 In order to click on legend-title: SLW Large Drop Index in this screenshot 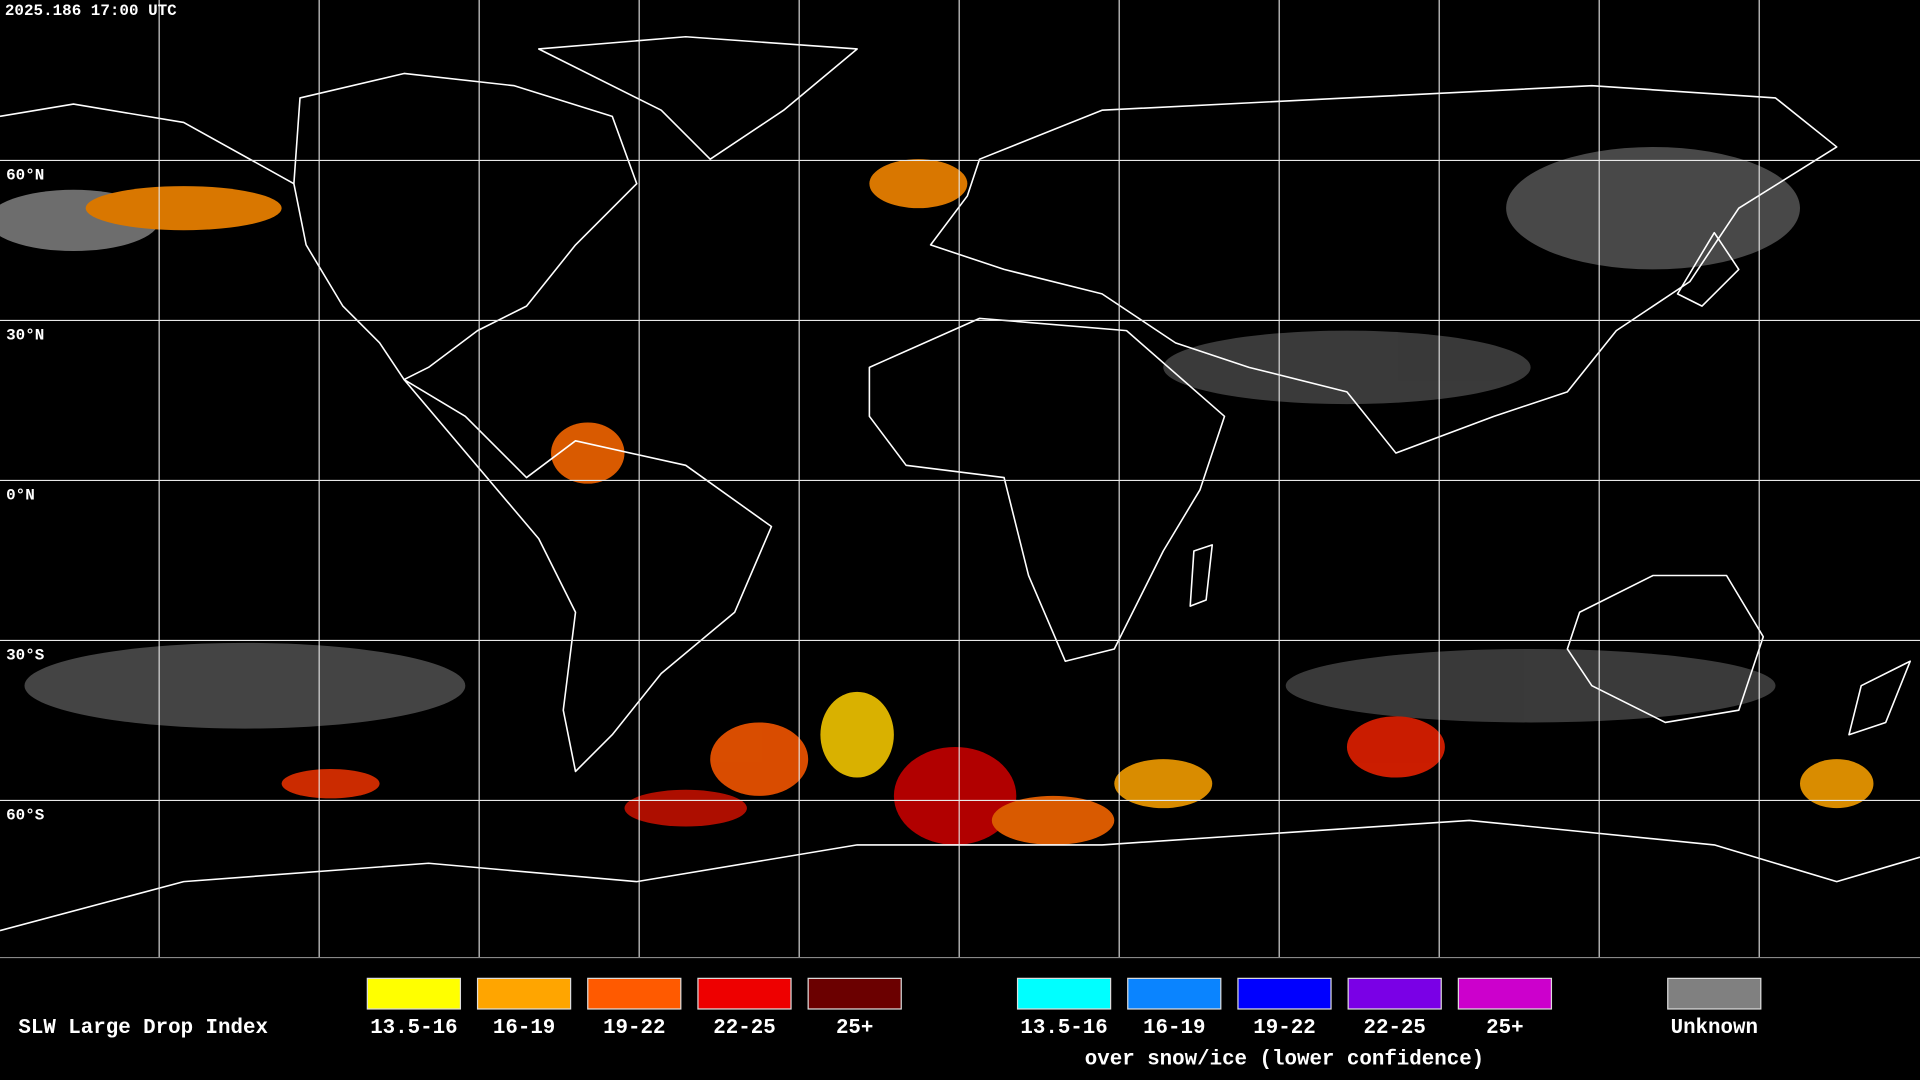, I will do `click(143, 1028)`.